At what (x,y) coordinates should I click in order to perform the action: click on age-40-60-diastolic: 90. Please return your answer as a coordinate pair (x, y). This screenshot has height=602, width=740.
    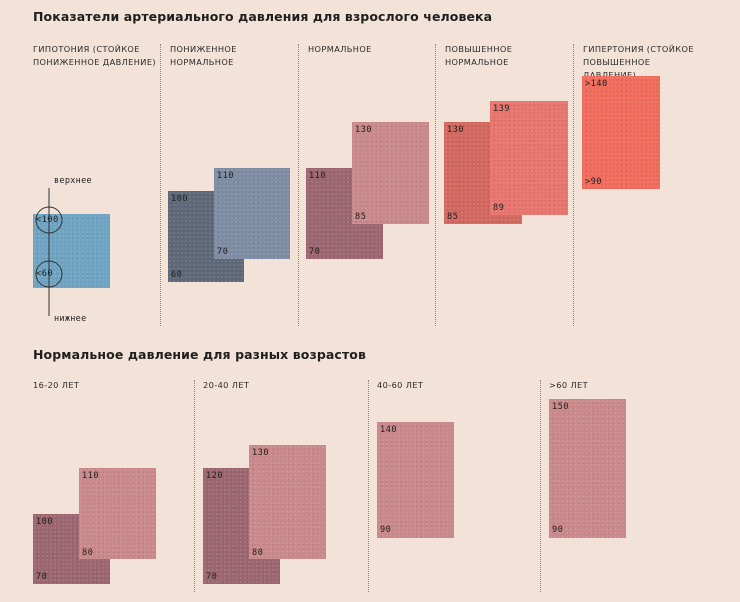
    Looking at the image, I should click on (386, 530).